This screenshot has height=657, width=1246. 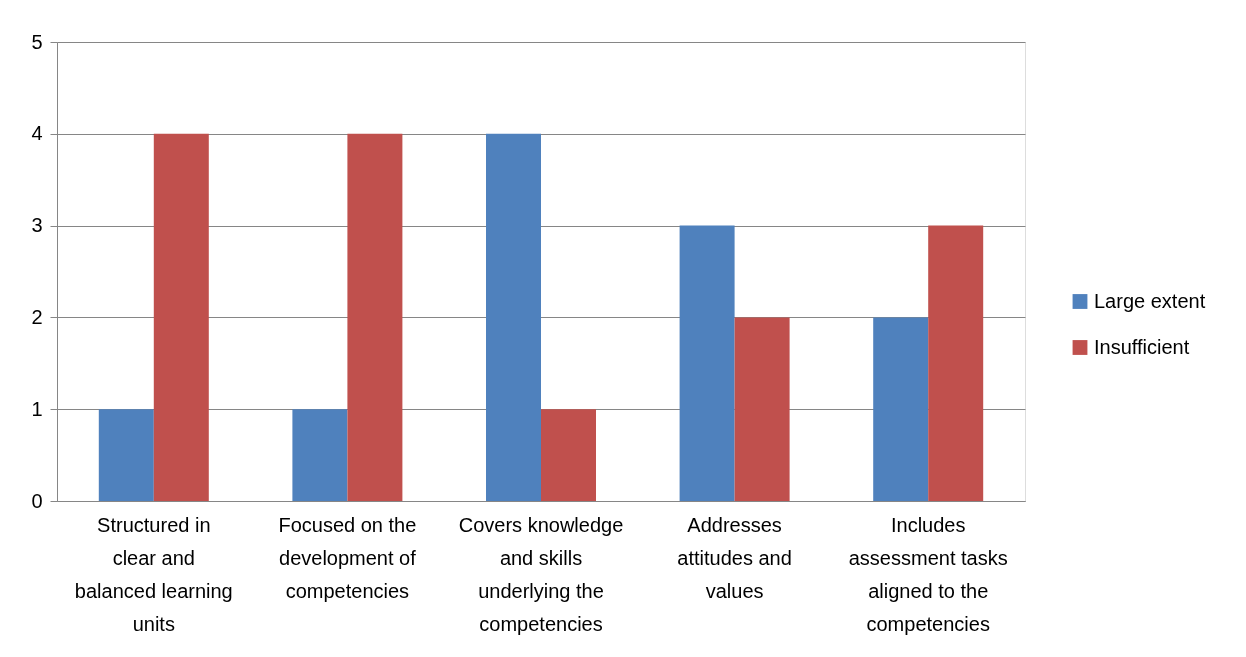 I want to click on y-tick-label: 5, so click(x=37, y=41).